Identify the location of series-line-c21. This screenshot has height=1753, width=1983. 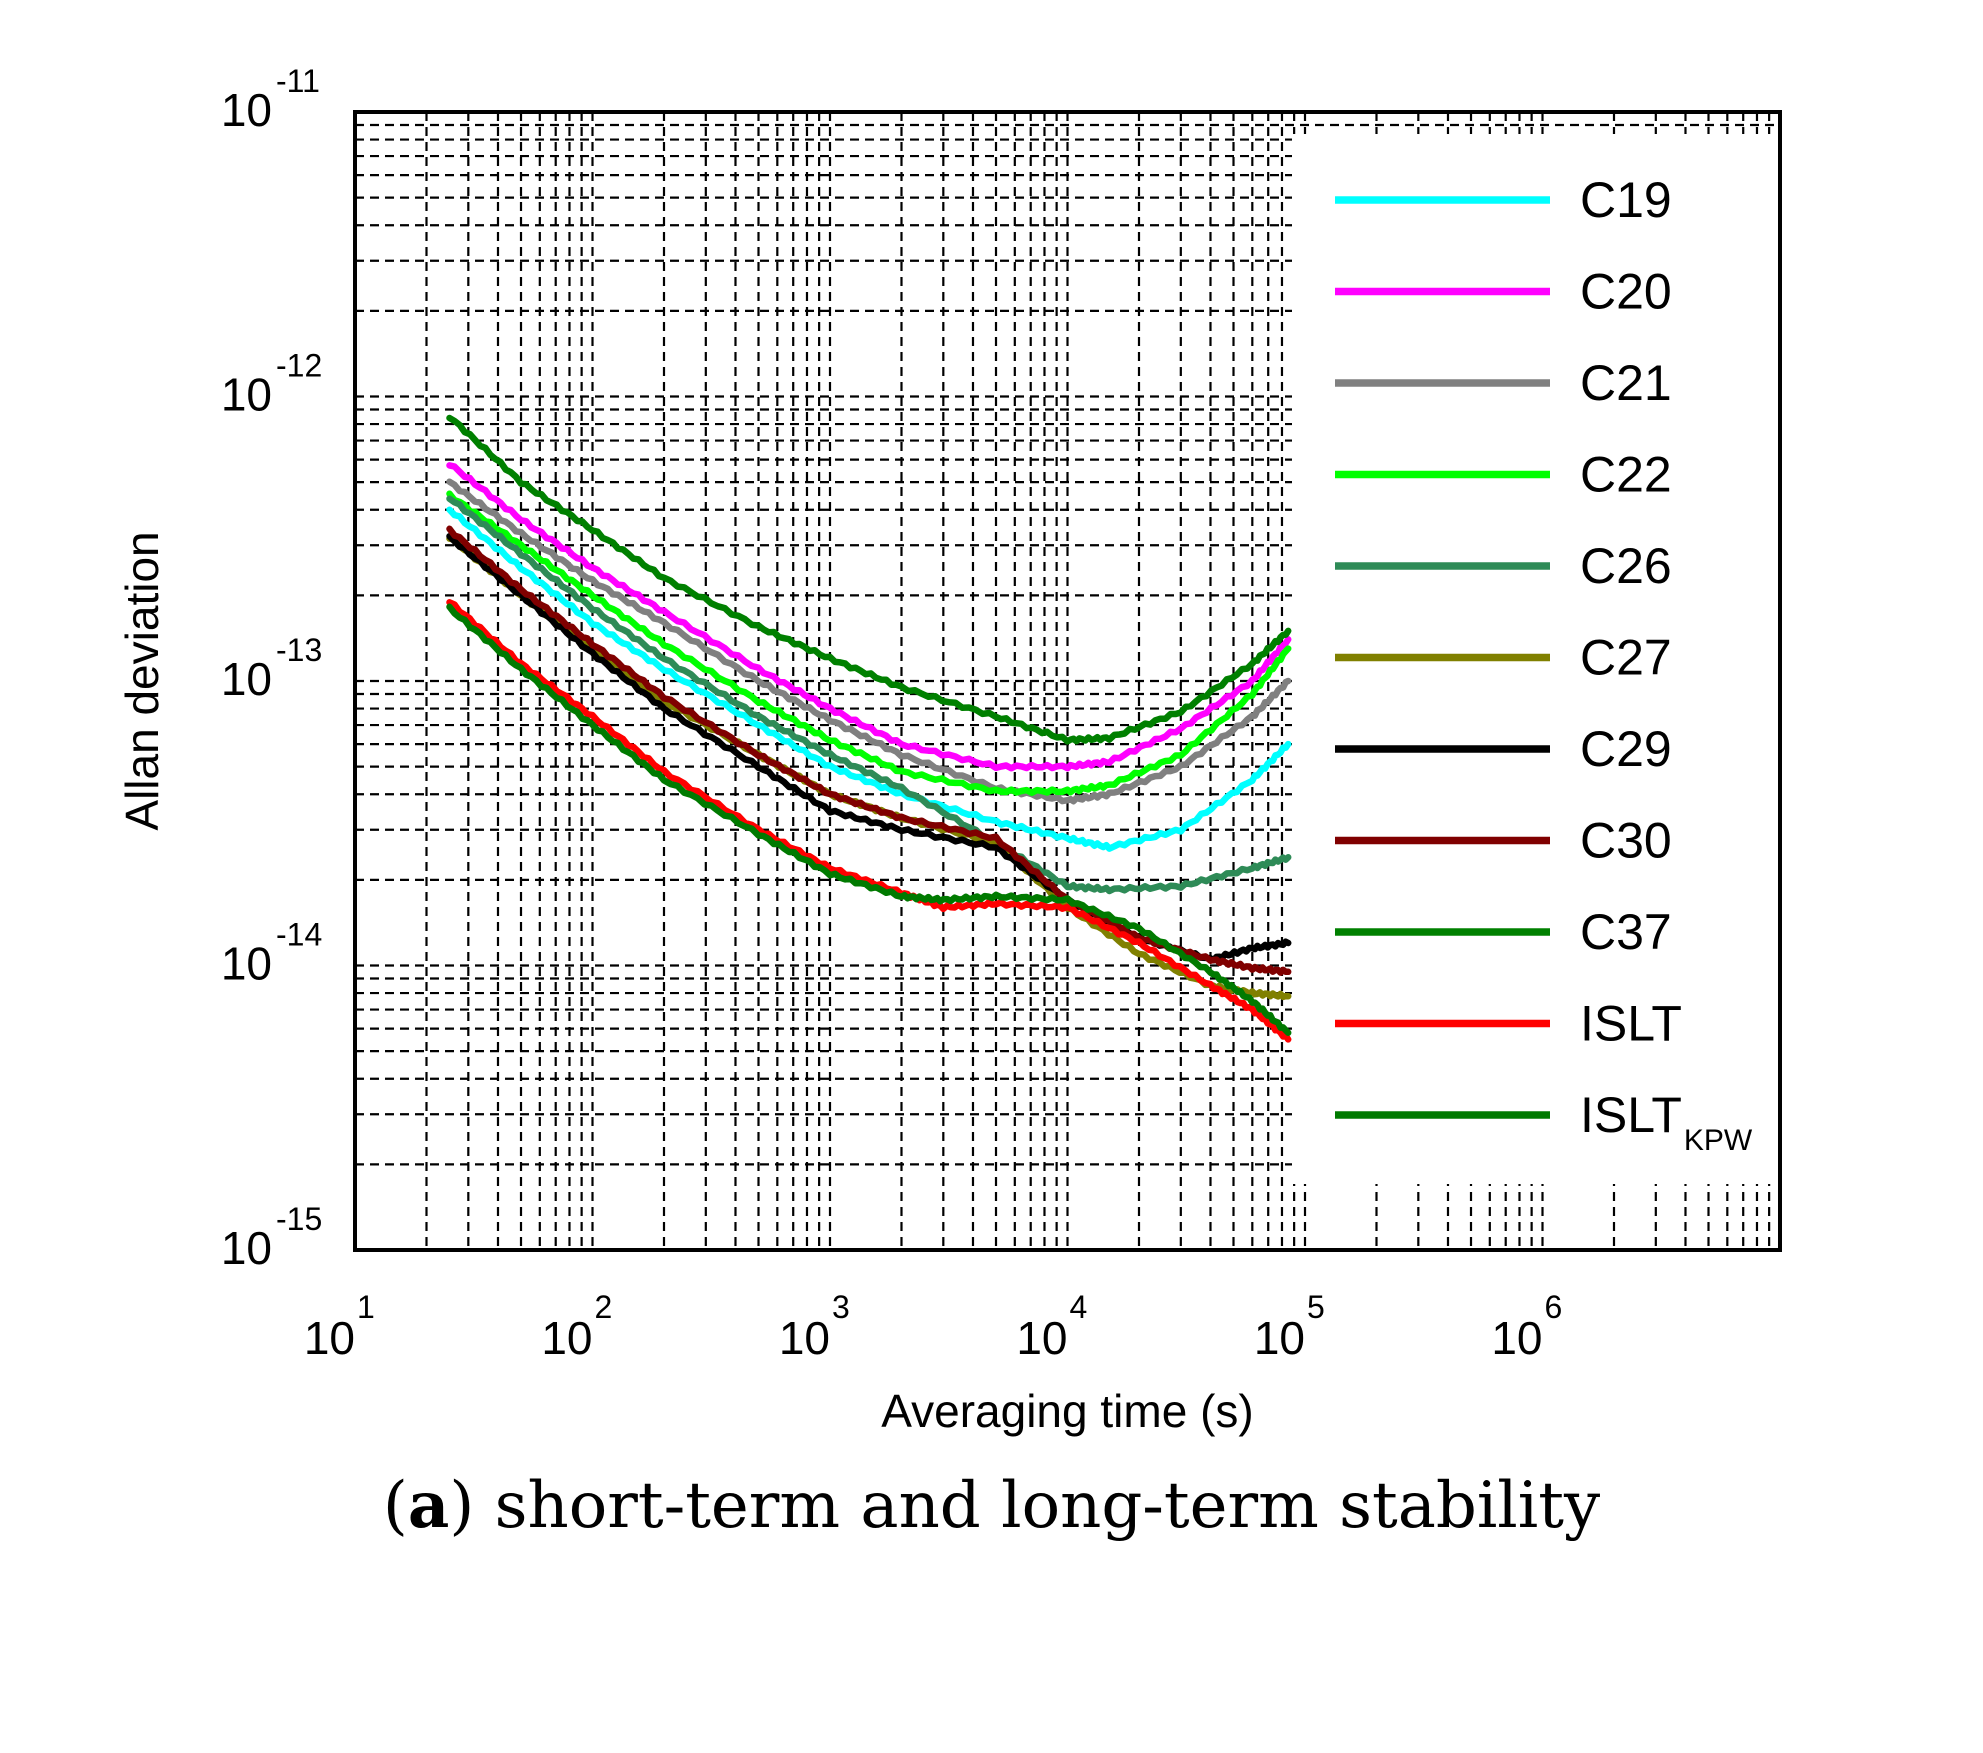
(869, 641).